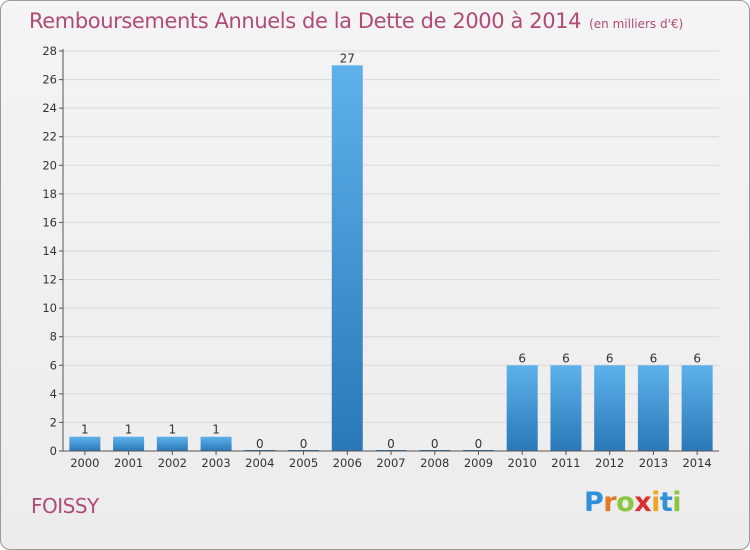 This screenshot has width=750, height=550. Describe the element at coordinates (697, 408) in the screenshot. I see `bar-2014` at that location.